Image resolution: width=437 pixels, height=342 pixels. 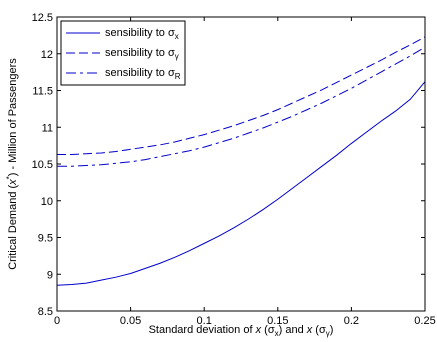 What do you see at coordinates (332, 330) in the screenshot?
I see `x-axis-label-close: )` at bounding box center [332, 330].